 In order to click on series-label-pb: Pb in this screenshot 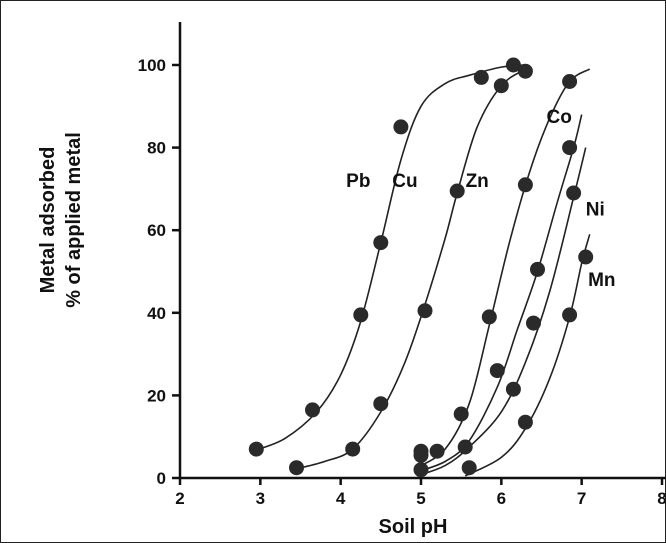, I will do `click(358, 181)`.